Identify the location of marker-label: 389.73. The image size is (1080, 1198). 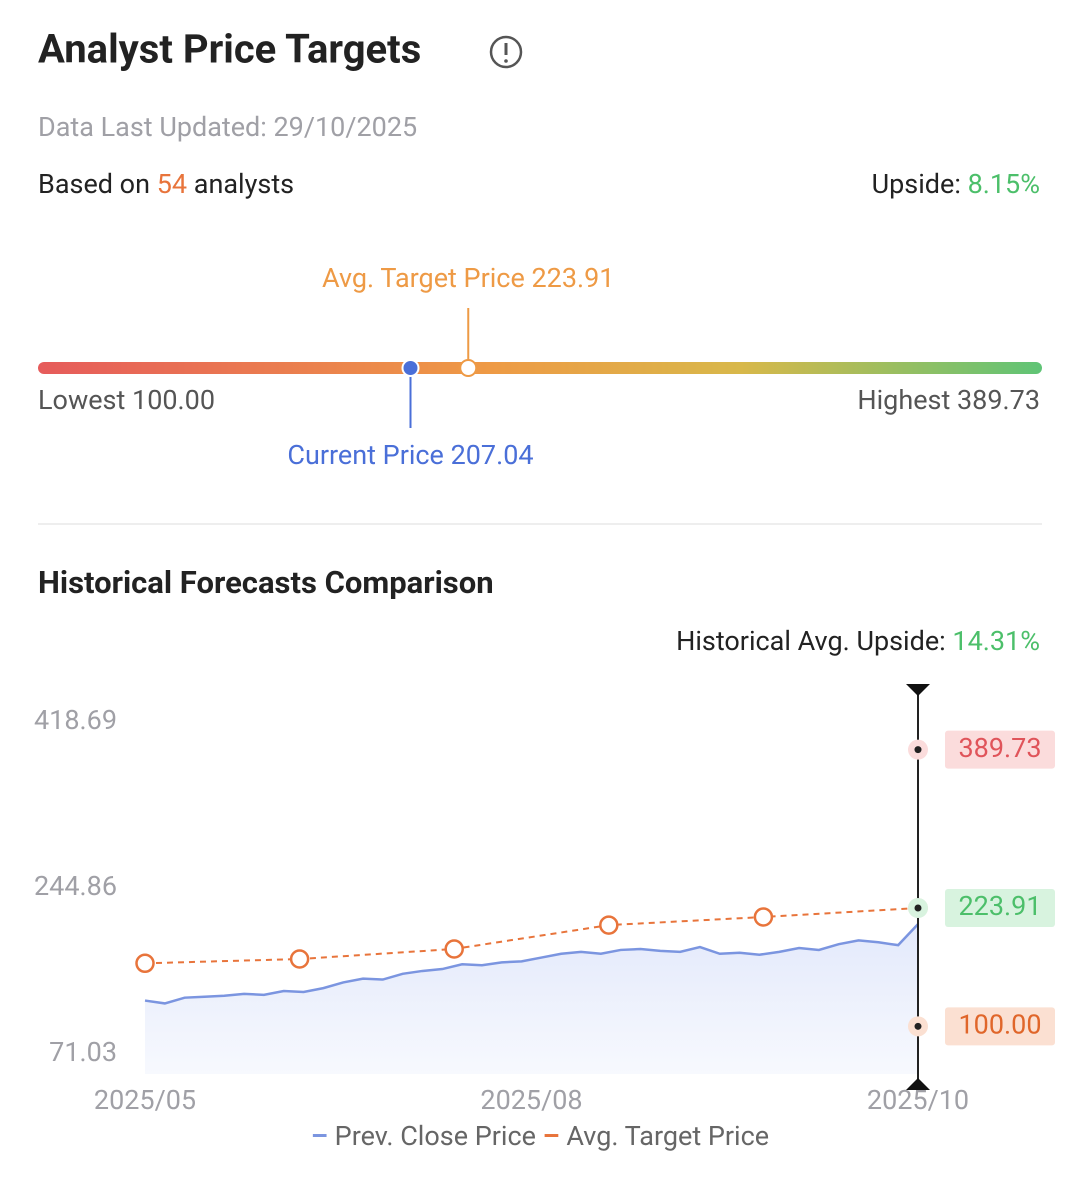
(1000, 748).